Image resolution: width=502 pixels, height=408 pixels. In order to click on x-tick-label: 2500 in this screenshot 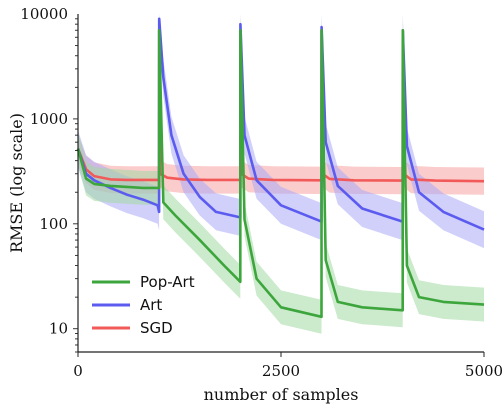, I will do `click(281, 371)`.